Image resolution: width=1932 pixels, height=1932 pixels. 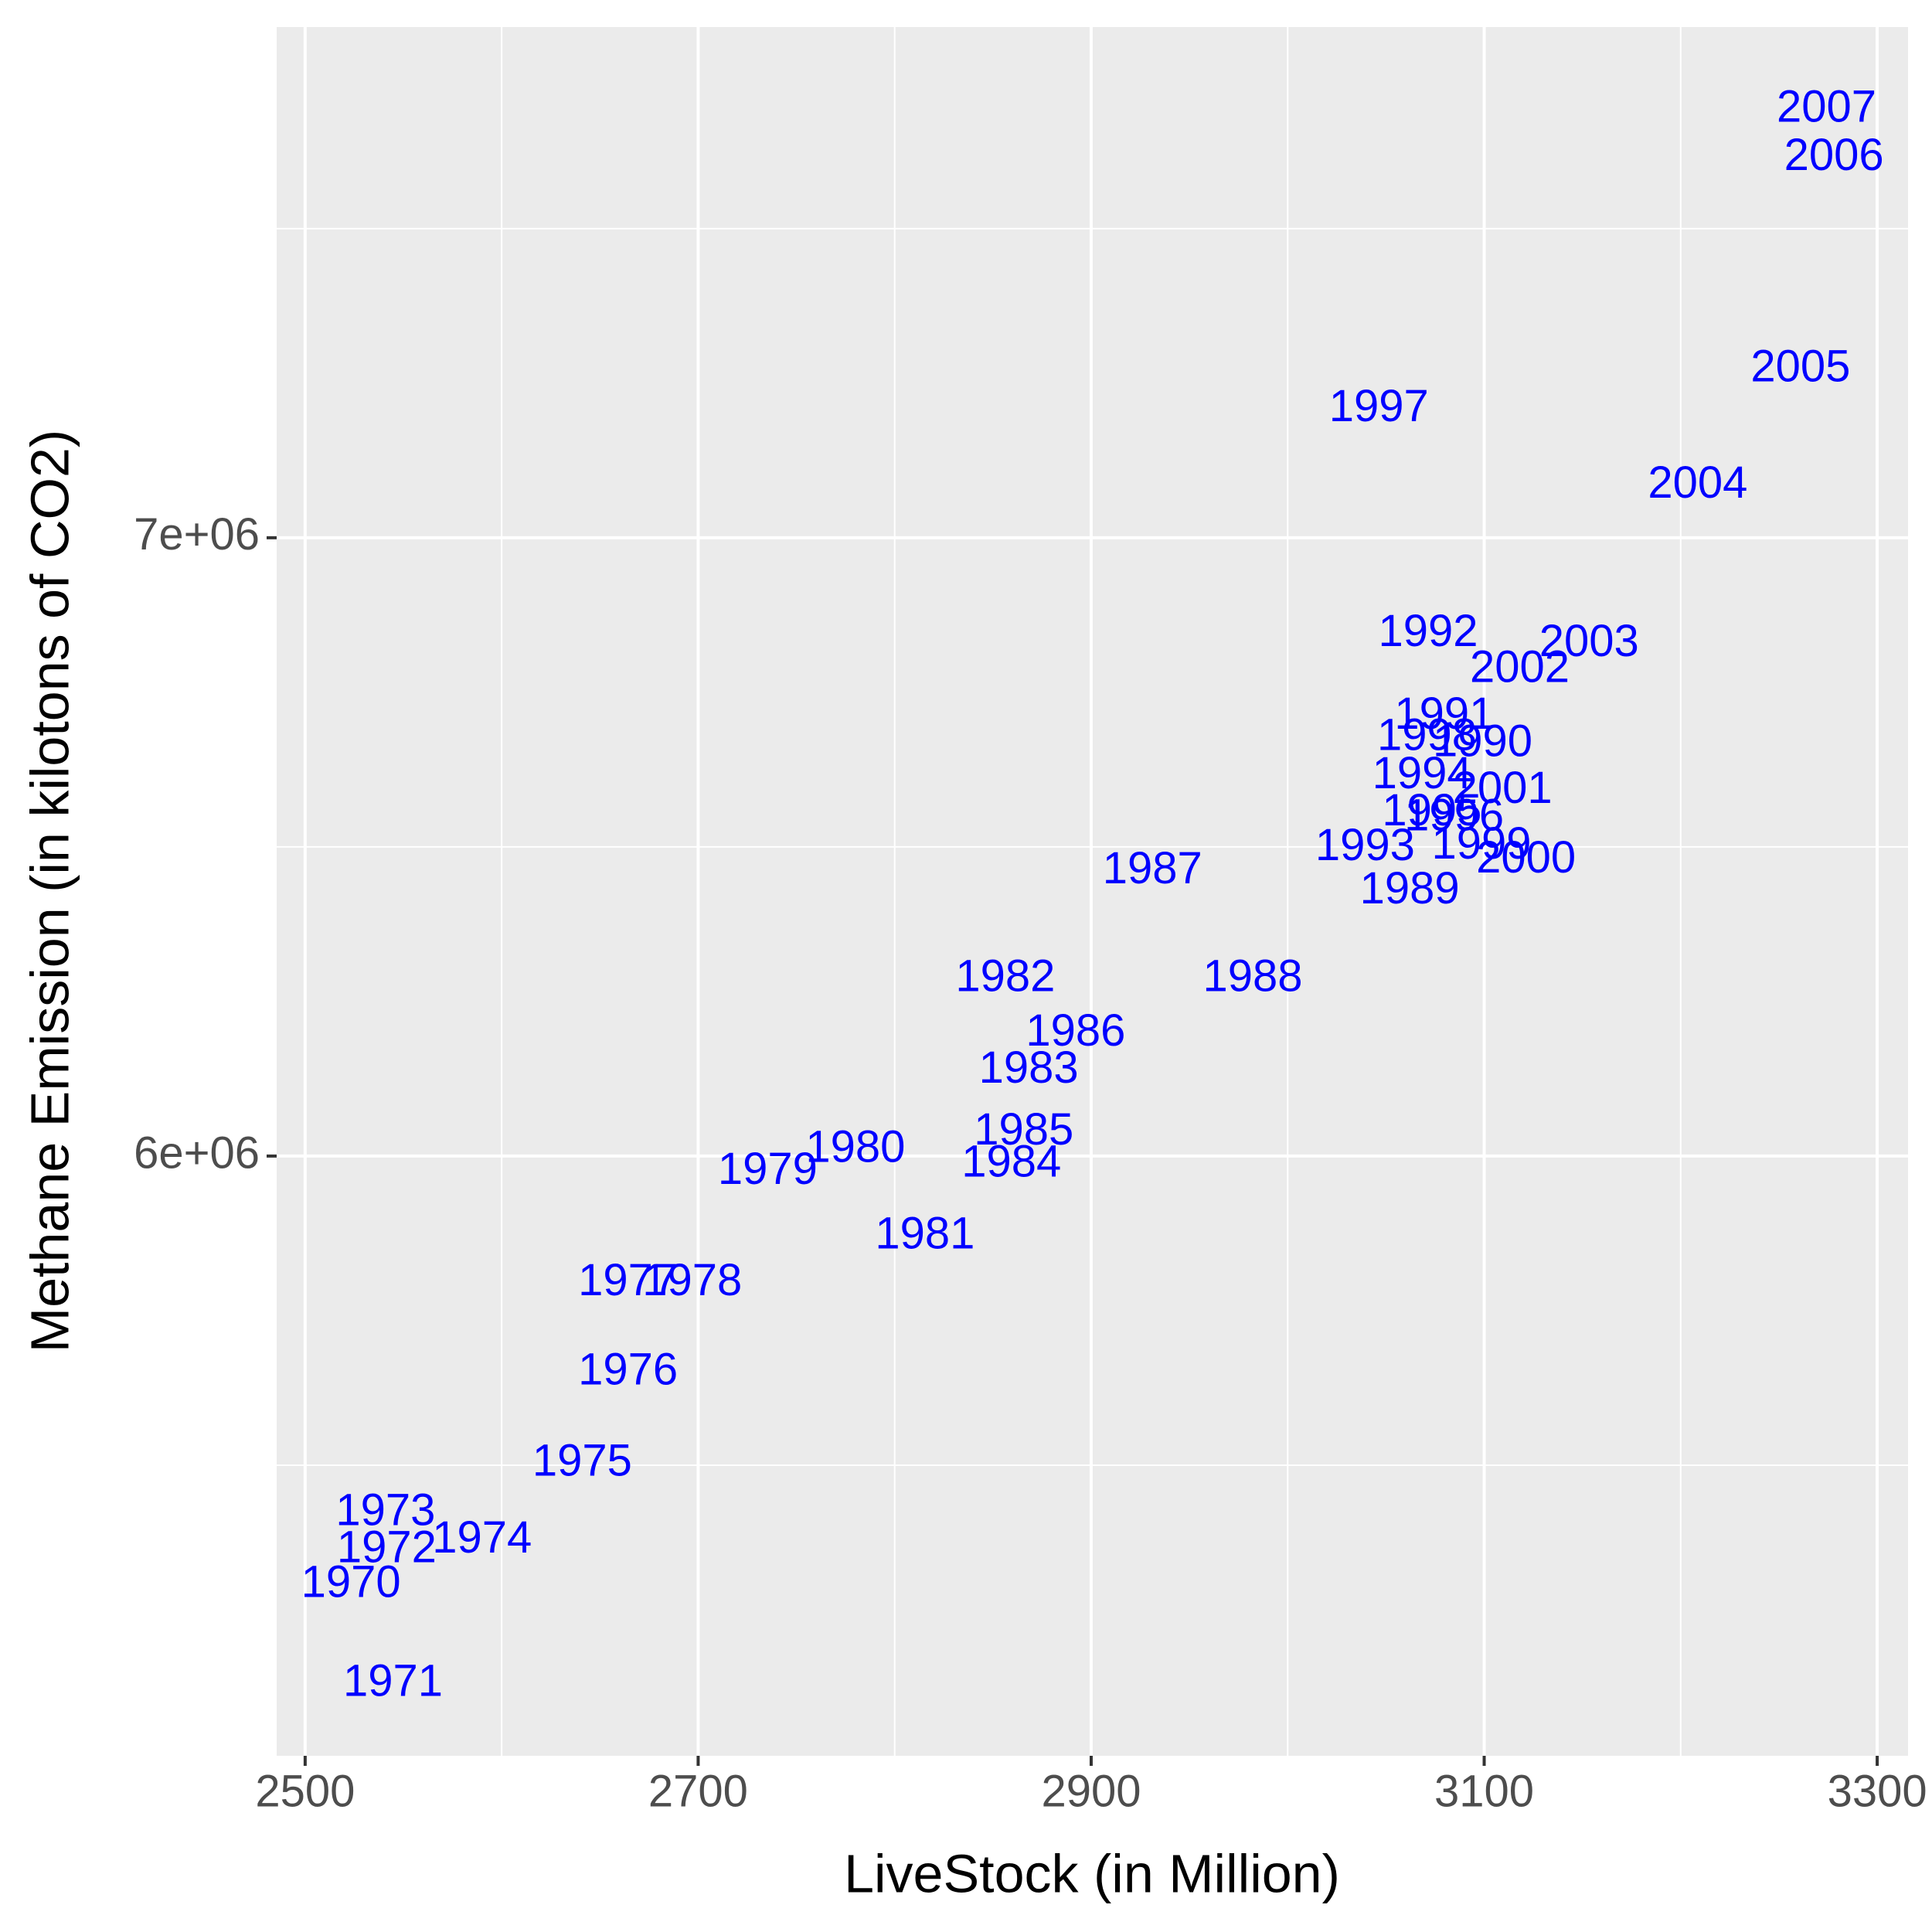 What do you see at coordinates (1029, 1068) in the screenshot?
I see `point-label: 1983` at bounding box center [1029, 1068].